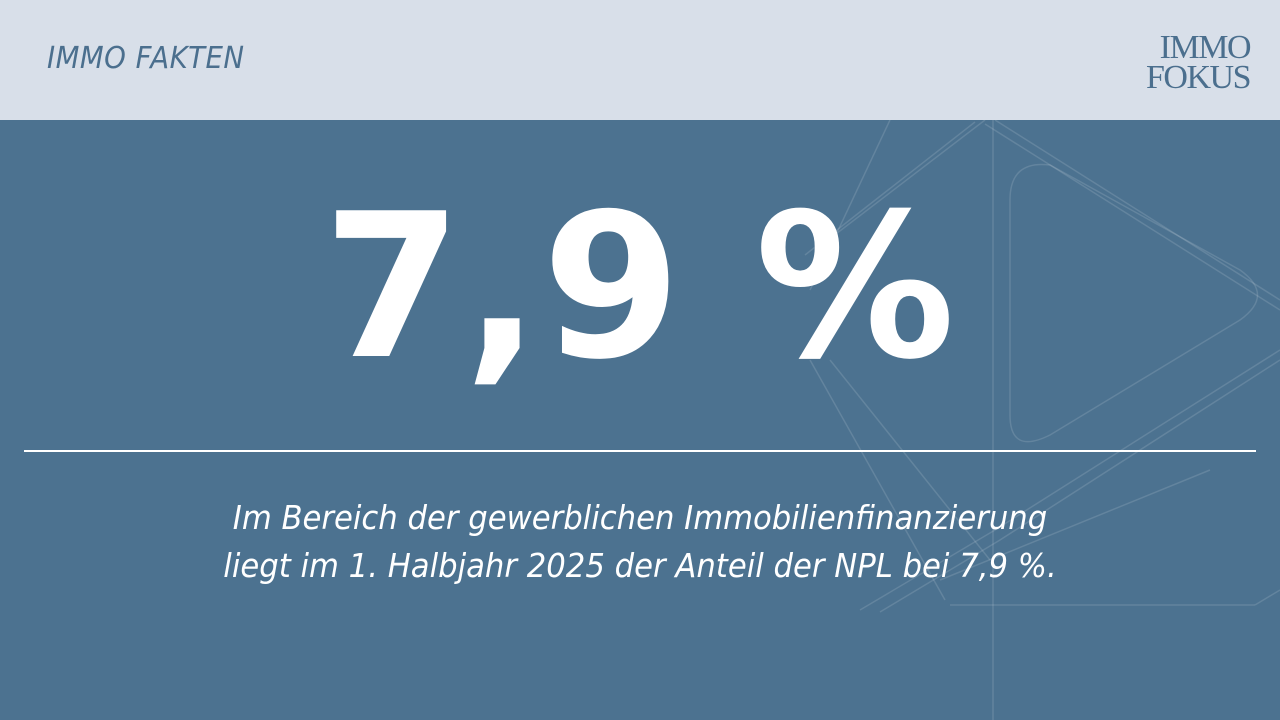  What do you see at coordinates (1198, 77) in the screenshot?
I see `logo-line-2: FOKUS` at bounding box center [1198, 77].